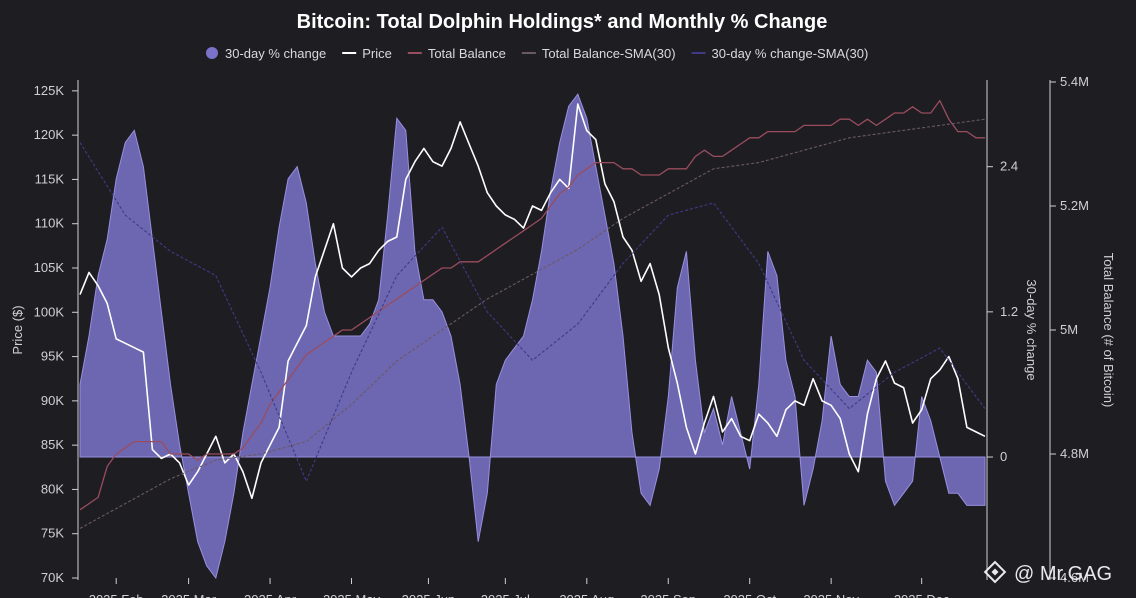 This screenshot has height=598, width=1136. I want to click on legend-item: Price, so click(367, 53).